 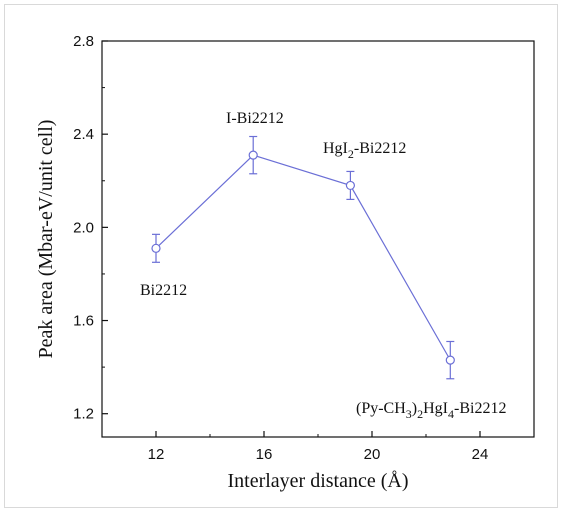 What do you see at coordinates (156, 454) in the screenshot?
I see `x-tick-label: 12` at bounding box center [156, 454].